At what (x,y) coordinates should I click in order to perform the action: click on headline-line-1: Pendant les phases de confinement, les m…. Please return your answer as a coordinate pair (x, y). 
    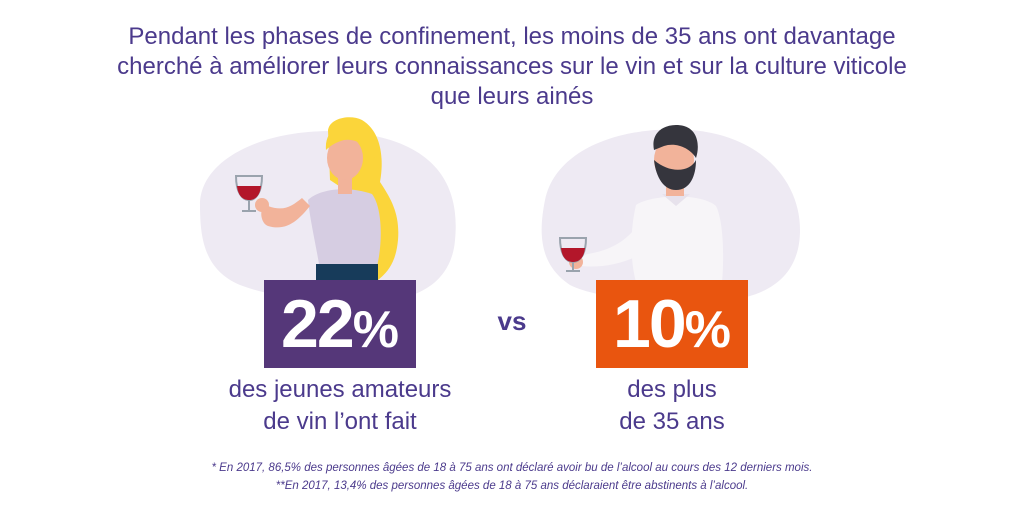
    Looking at the image, I should click on (512, 36).